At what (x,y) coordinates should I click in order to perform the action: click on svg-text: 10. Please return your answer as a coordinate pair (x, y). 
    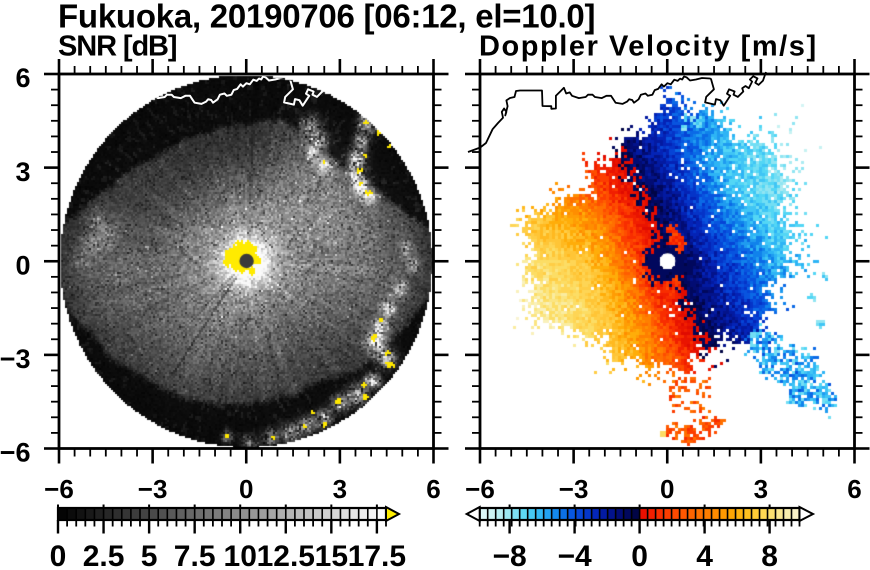
    Looking at the image, I should click on (240, 555).